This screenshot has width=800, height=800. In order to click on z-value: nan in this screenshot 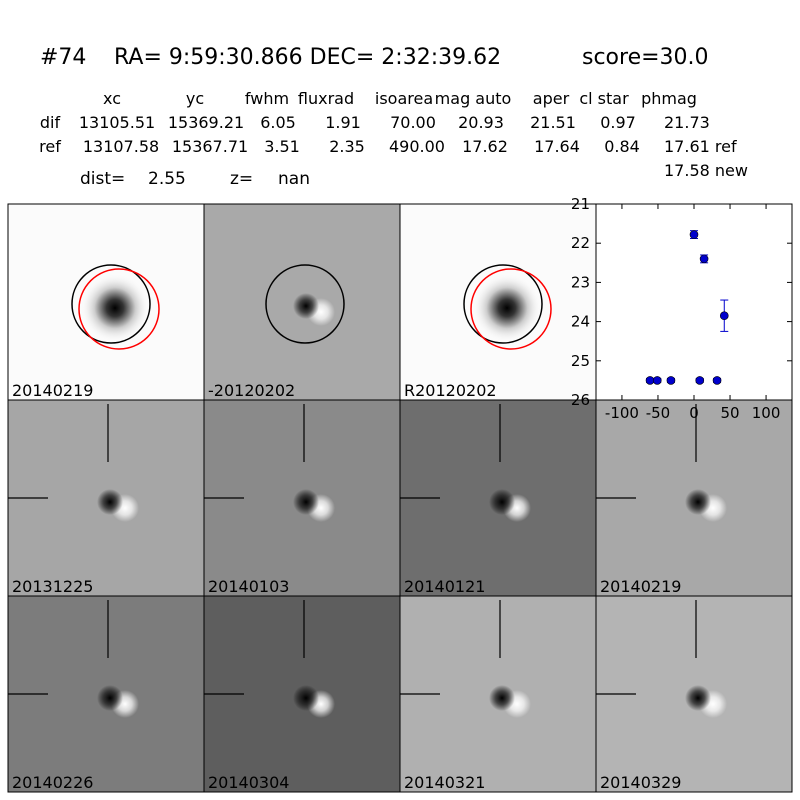, I will do `click(294, 179)`.